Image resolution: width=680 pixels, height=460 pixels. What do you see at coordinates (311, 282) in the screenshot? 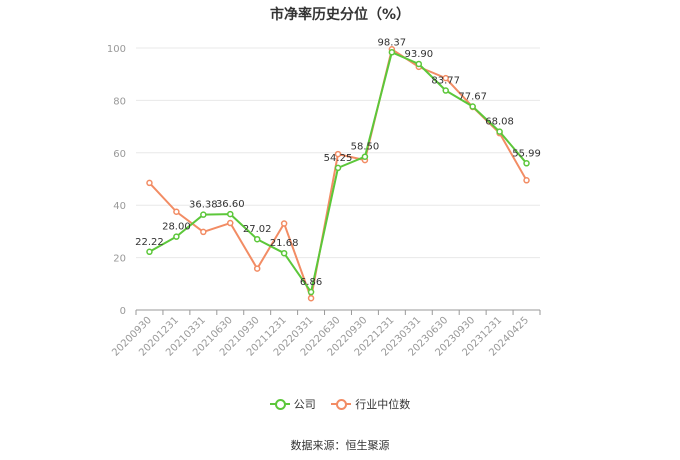
I see `data-label: 6.86` at bounding box center [311, 282].